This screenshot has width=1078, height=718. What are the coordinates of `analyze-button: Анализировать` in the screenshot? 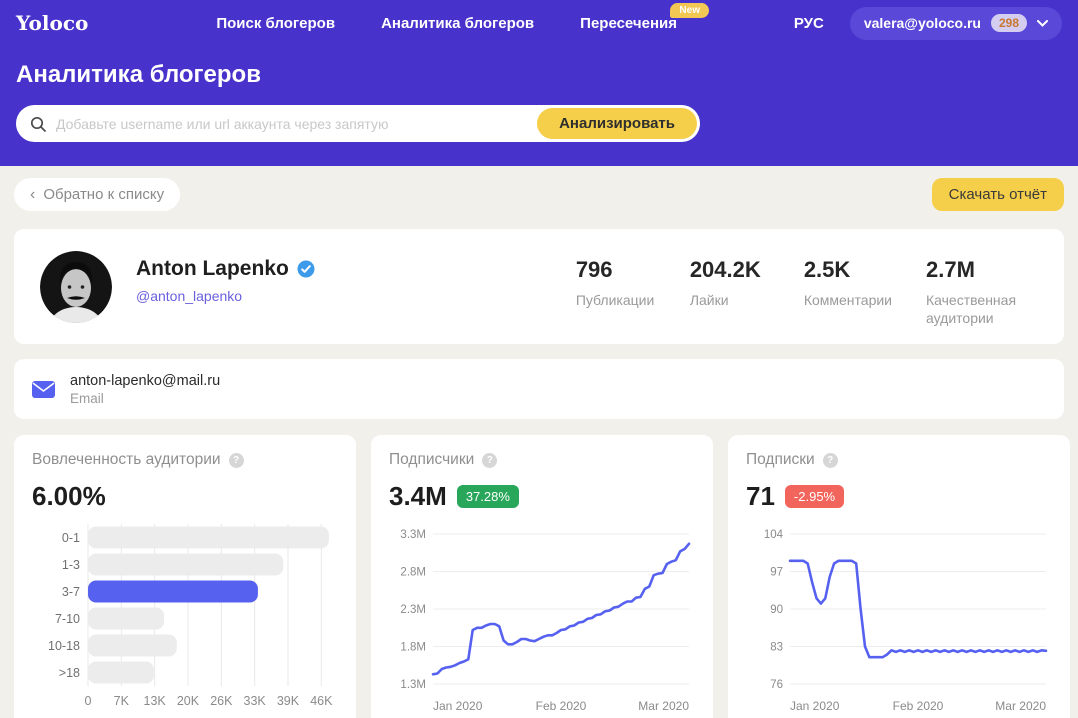 It's located at (617, 123).